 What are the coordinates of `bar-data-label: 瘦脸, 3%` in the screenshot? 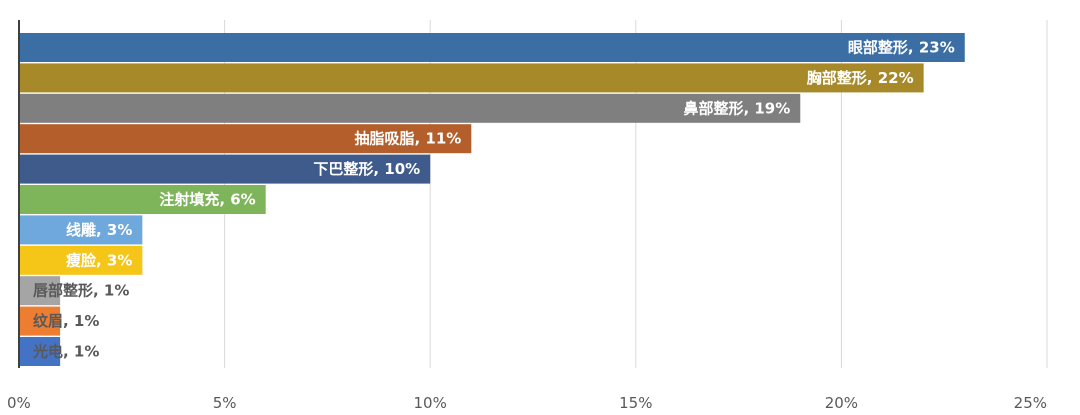 It's located at (99, 260).